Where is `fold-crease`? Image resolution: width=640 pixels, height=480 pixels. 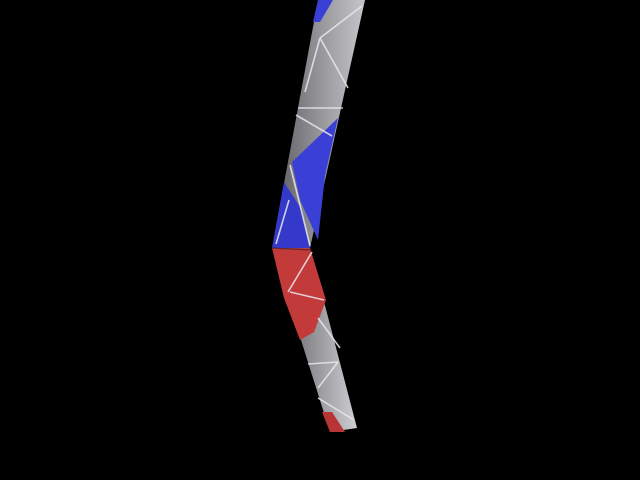 fold-crease is located at coordinates (292, 249).